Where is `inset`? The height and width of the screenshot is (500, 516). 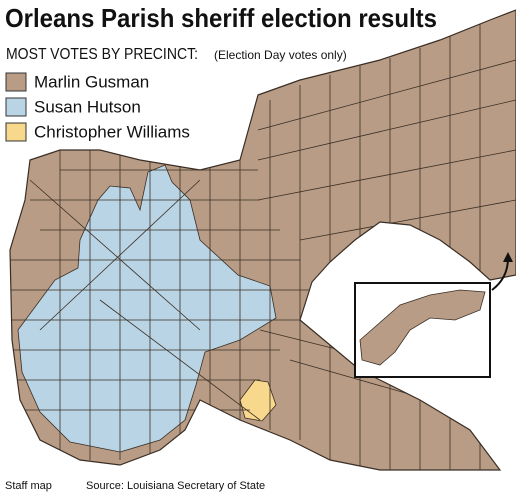
inset is located at coordinates (433, 315).